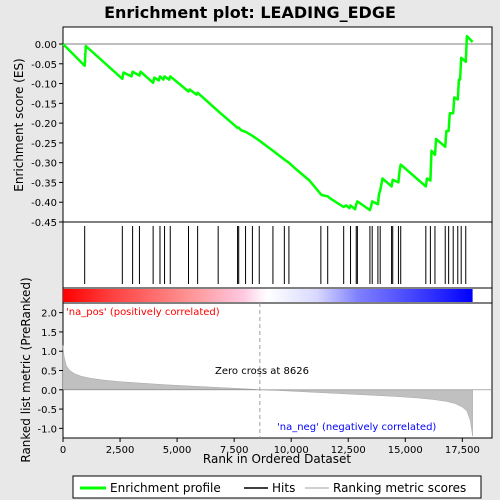  I want to click on es-ytick-label-3: -0.15, so click(44, 104).